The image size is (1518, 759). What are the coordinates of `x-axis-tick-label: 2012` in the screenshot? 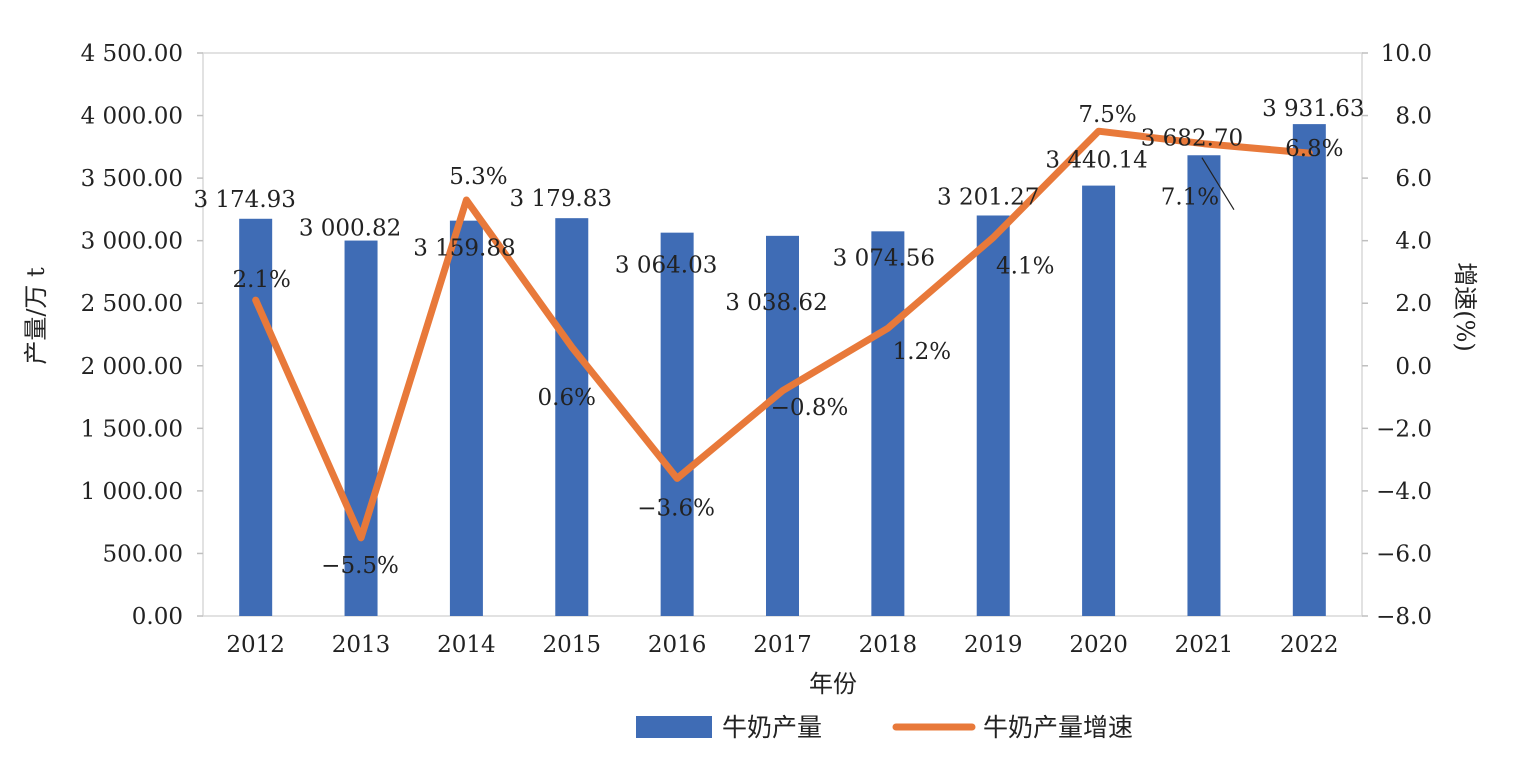 It's located at (255, 645).